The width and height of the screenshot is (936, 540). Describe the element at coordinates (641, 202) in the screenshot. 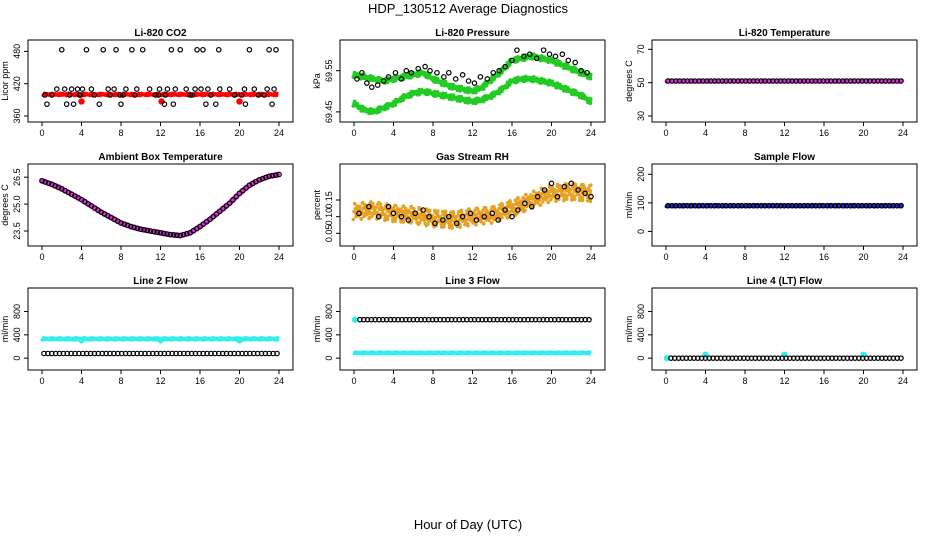

I see `y-tick-label: 100` at that location.